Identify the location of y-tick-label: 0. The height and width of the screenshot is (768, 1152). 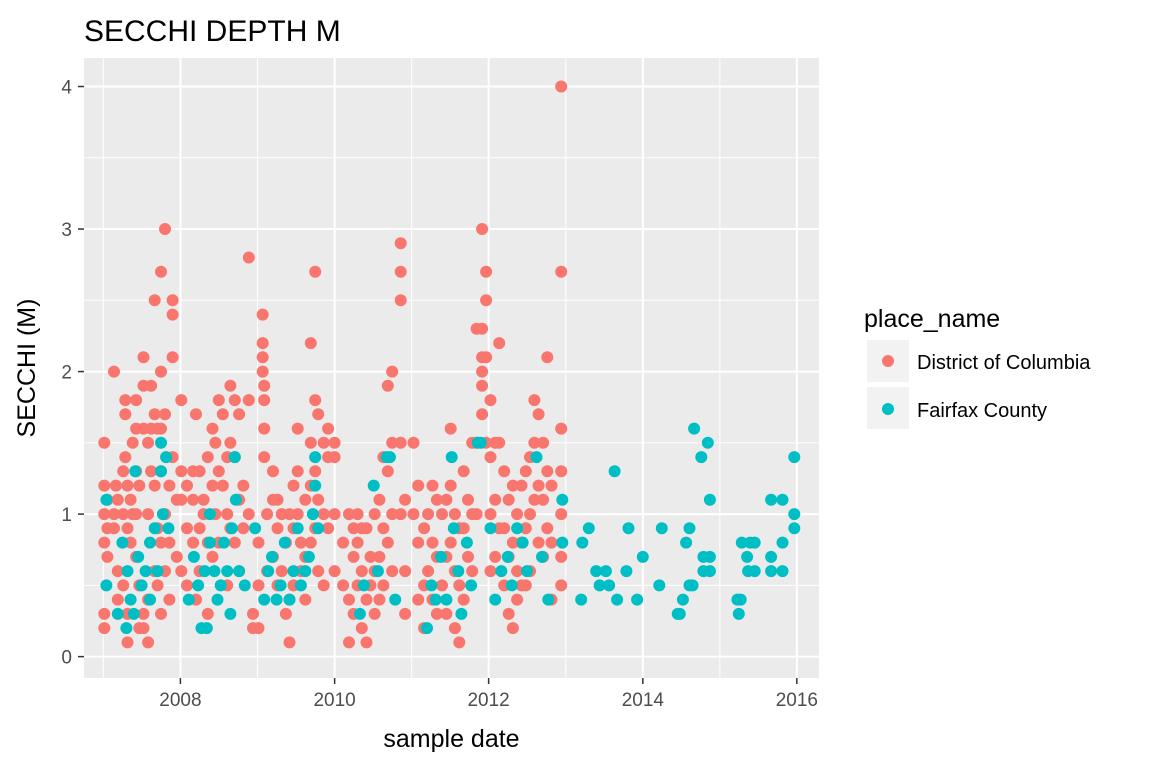
(66, 658).